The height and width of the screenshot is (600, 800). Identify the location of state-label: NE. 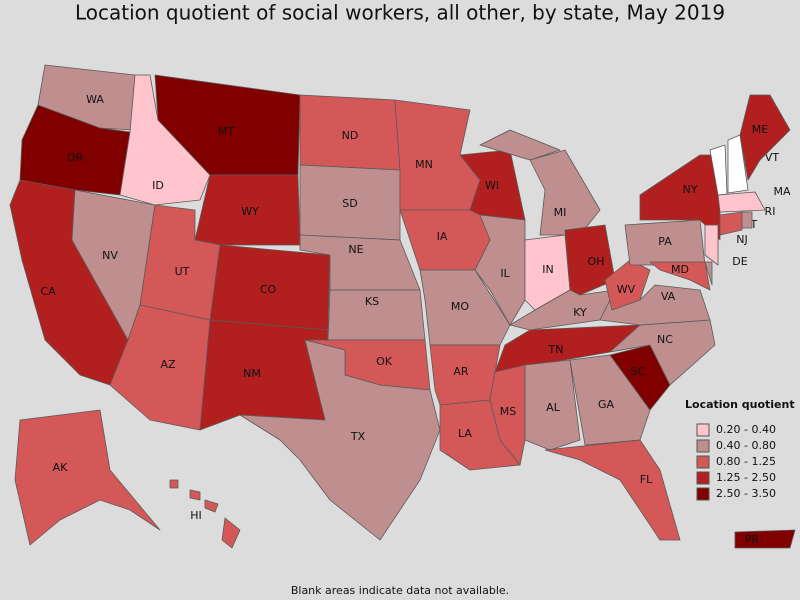
(355, 249).